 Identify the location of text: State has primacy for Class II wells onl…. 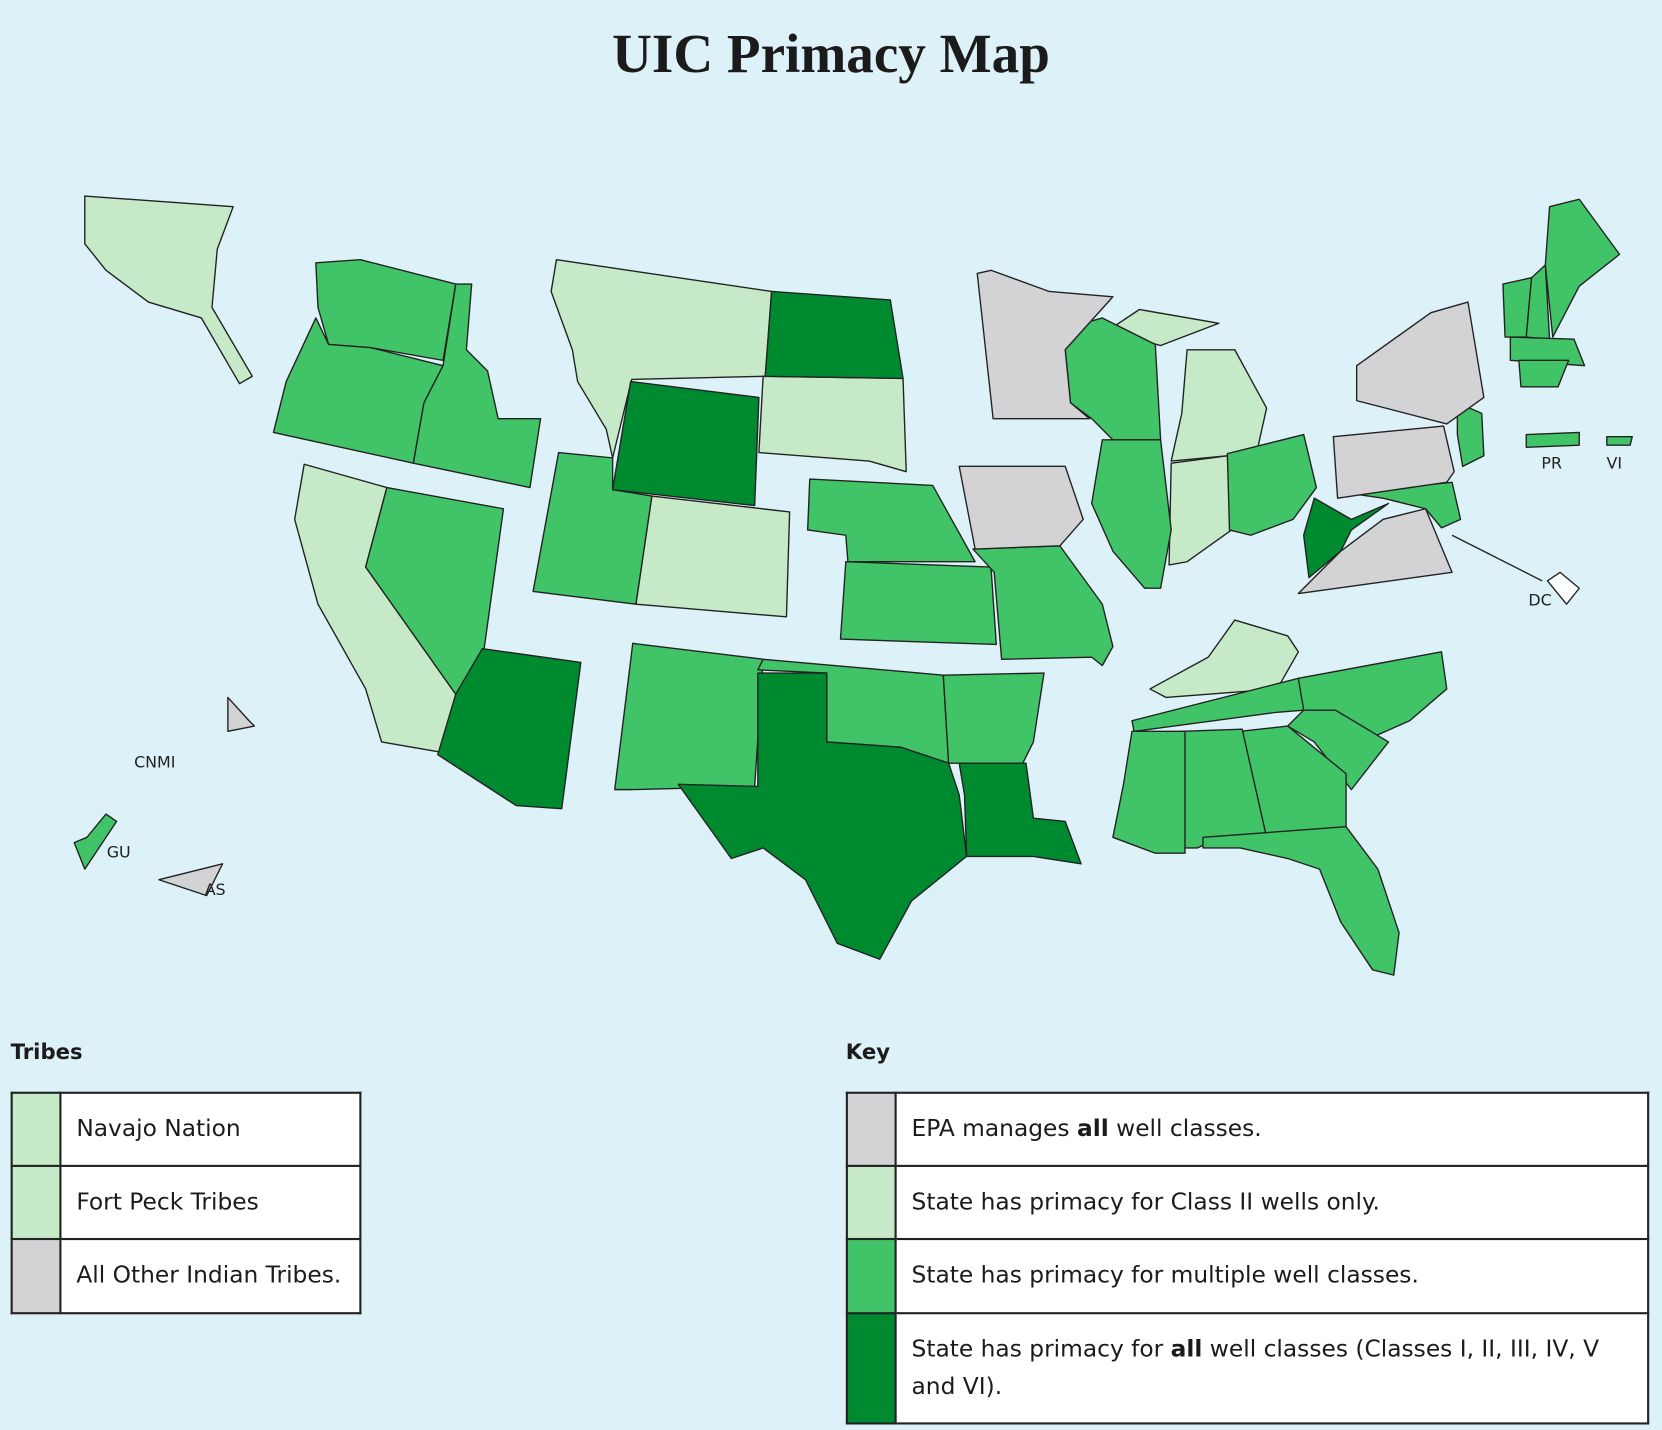
(1145, 1202).